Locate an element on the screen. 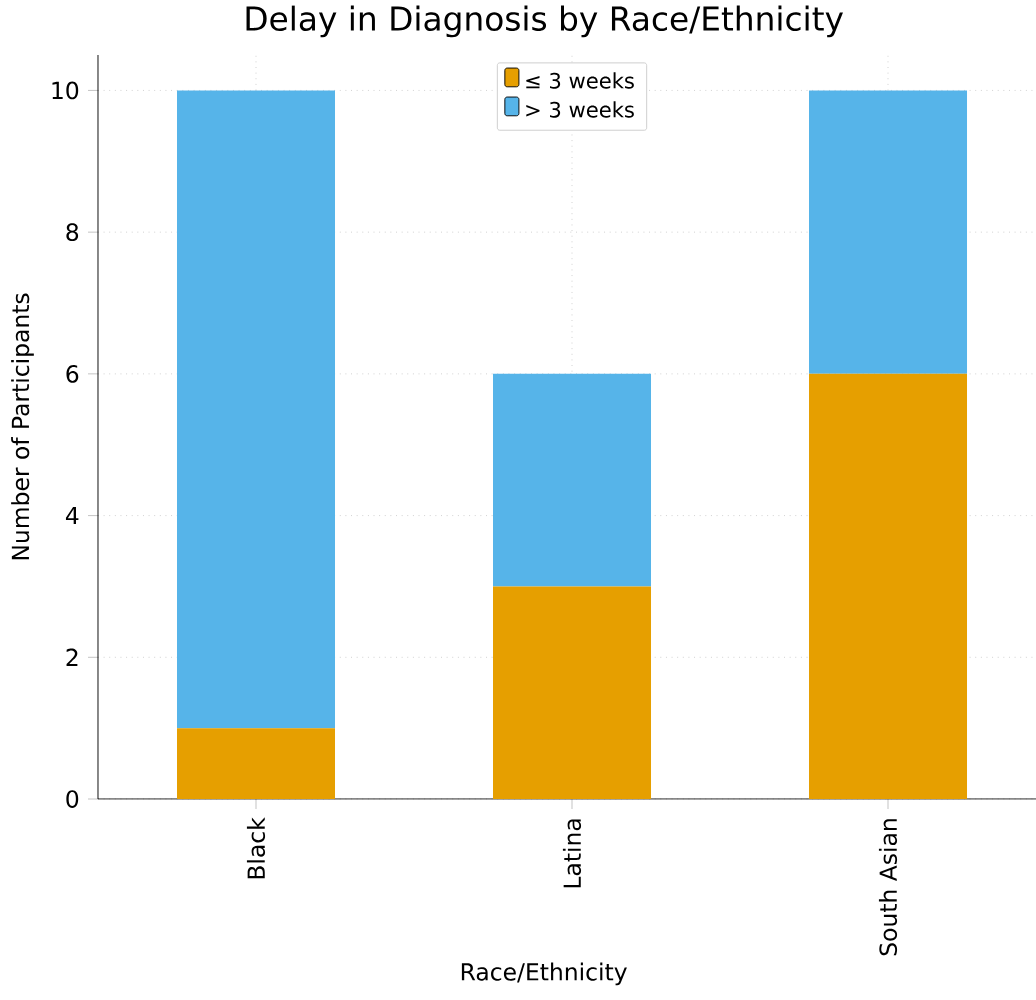 This screenshot has height=1000, width=1036. x-tick-label: Black is located at coordinates (256, 848).